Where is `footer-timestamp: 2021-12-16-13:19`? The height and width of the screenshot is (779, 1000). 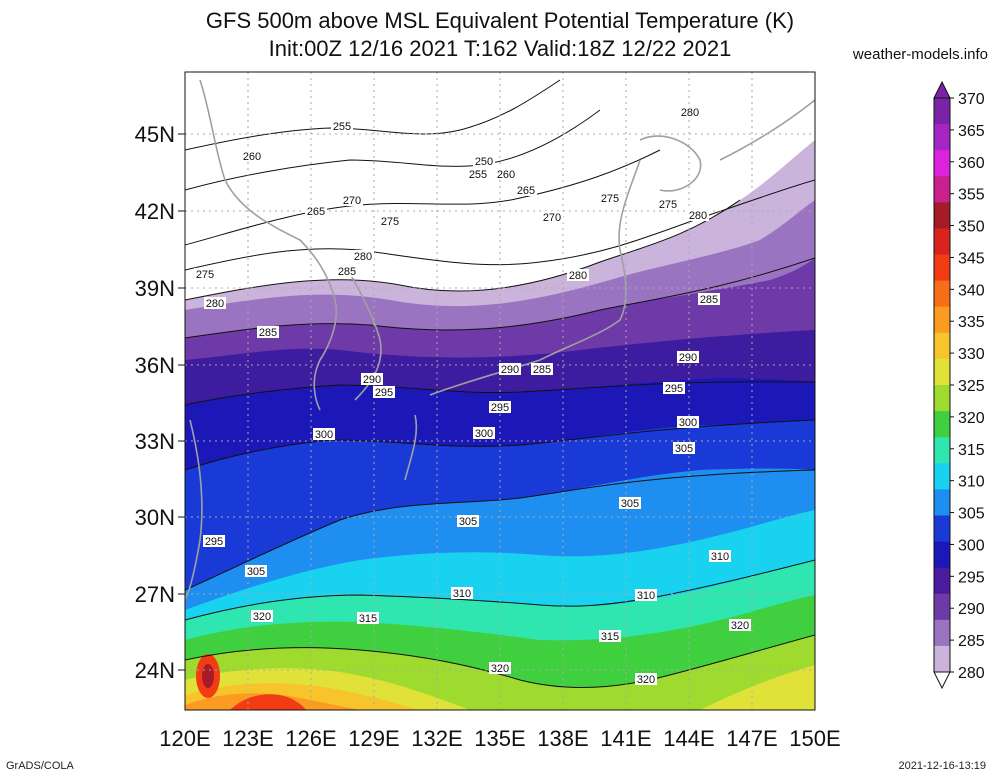 footer-timestamp: 2021-12-16-13:19 is located at coordinates (942, 766).